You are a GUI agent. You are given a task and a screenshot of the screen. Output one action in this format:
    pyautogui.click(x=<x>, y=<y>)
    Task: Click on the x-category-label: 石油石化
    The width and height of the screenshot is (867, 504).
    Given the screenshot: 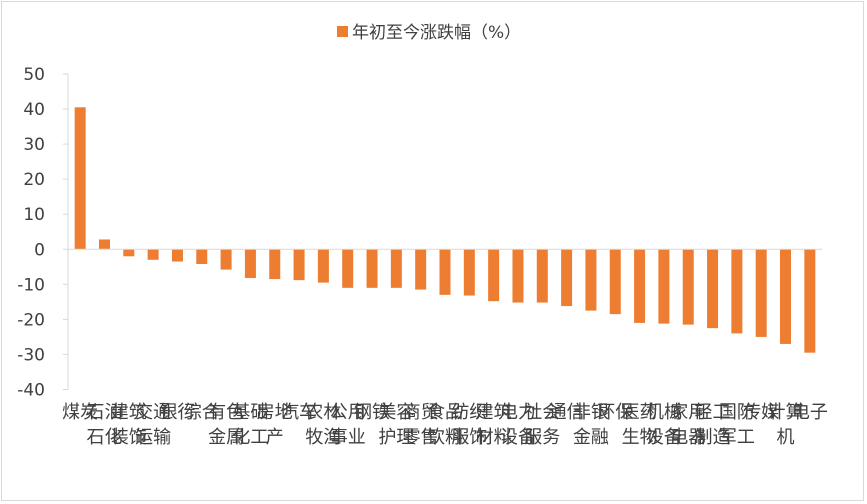 What is the action you would take?
    pyautogui.click(x=104, y=425)
    